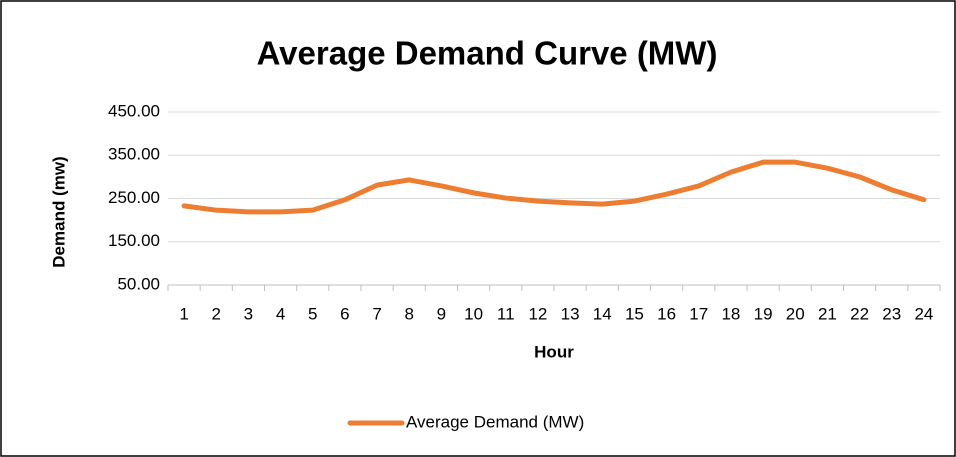 The width and height of the screenshot is (956, 457). Describe the element at coordinates (698, 313) in the screenshot. I see `x-tick-label: 17` at that location.